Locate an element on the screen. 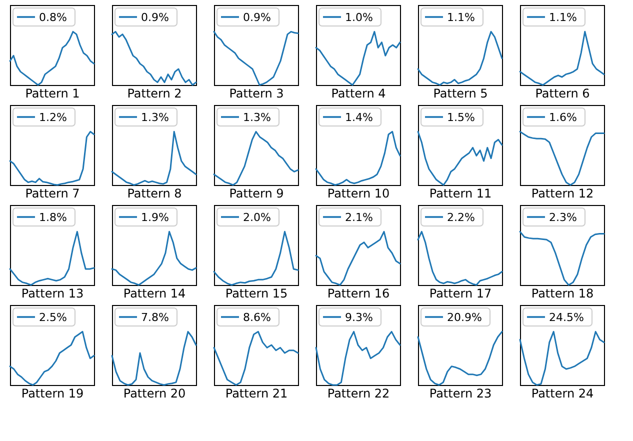 Image resolution: width=633 pixels, height=441 pixels. x-axis-title: Pattern 2 is located at coordinates (154, 93).